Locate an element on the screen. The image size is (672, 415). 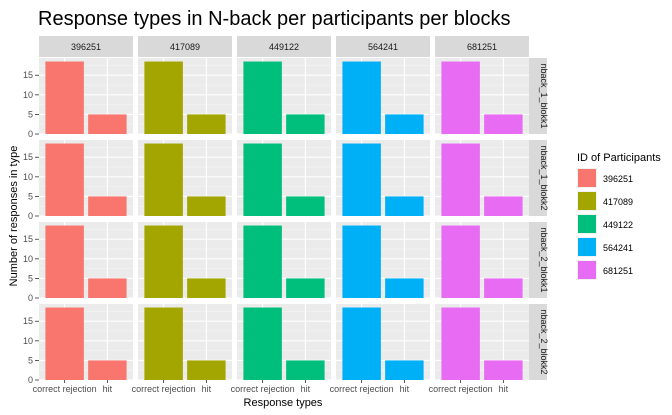
facet-strip-row-label: nback_2_blokk1 is located at coordinates (544, 259).